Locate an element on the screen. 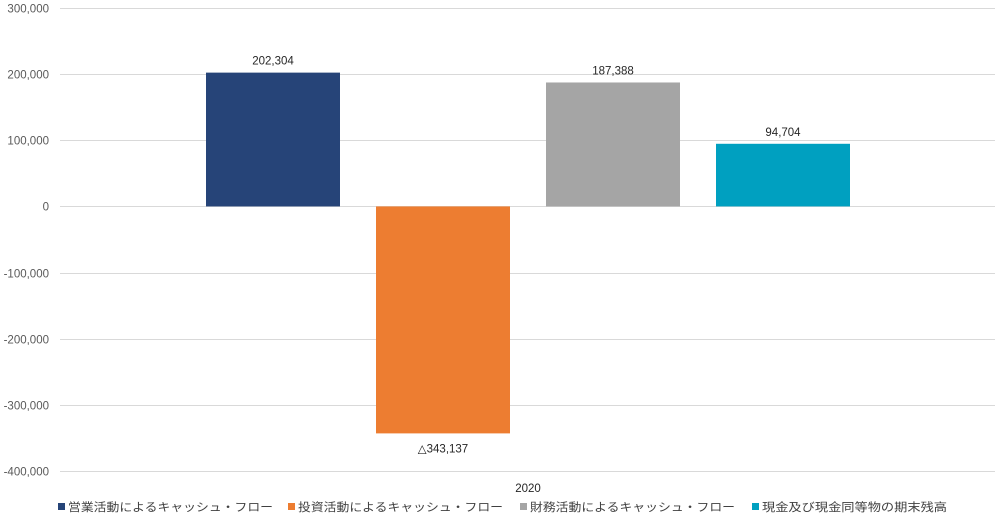  legend-item-4: 現金及び現金同等物の期末残高 is located at coordinates (849, 507).